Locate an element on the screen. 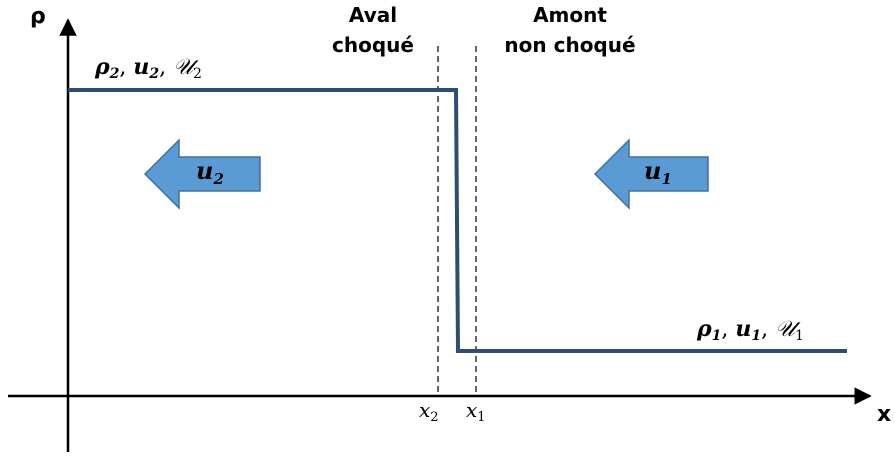 The width and height of the screenshot is (895, 459). left-u-sub: 2 is located at coordinates (154, 74).